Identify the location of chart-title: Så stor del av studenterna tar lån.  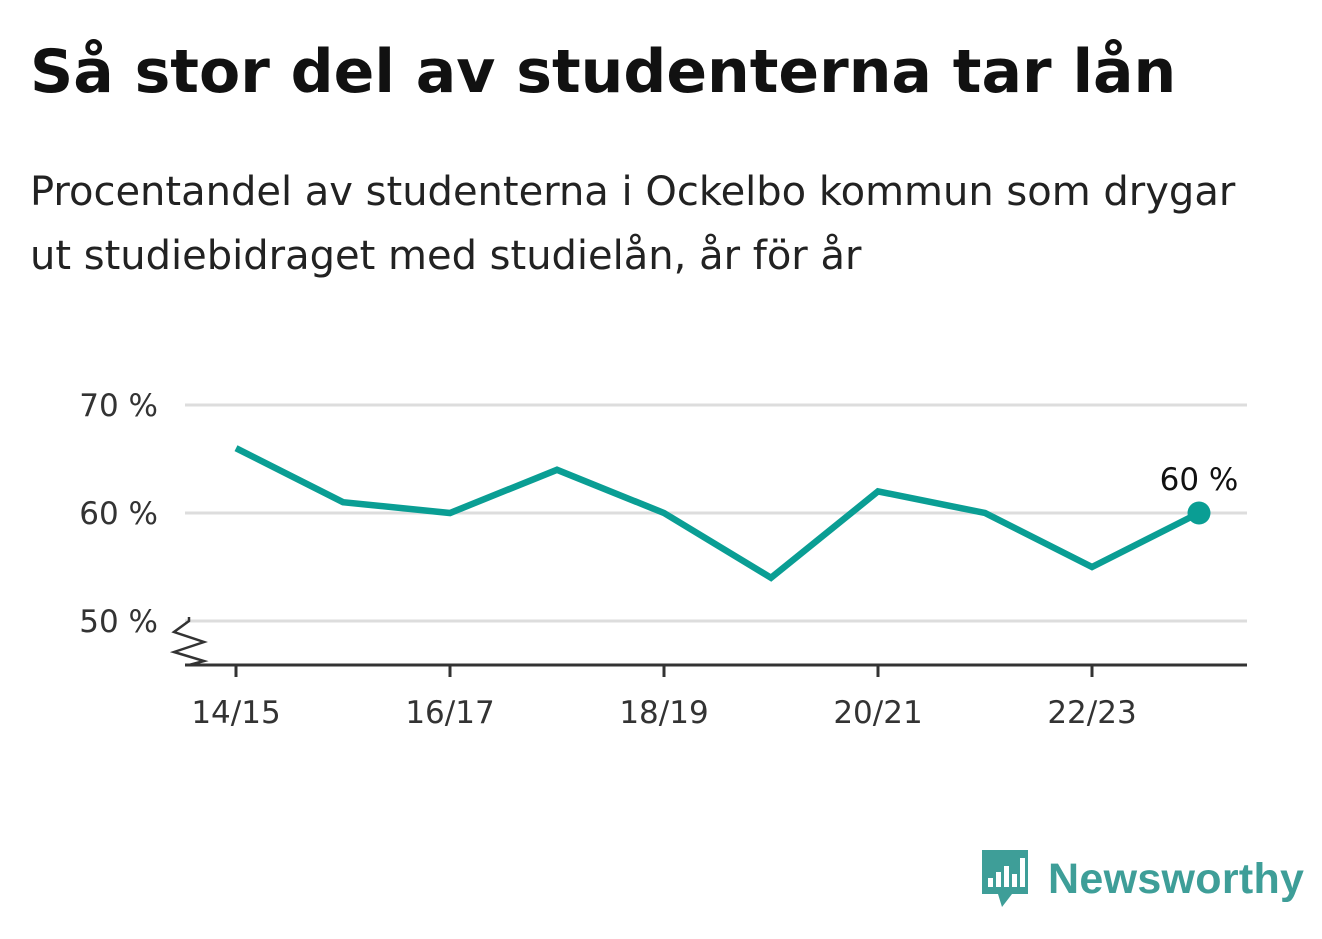
(603, 72).